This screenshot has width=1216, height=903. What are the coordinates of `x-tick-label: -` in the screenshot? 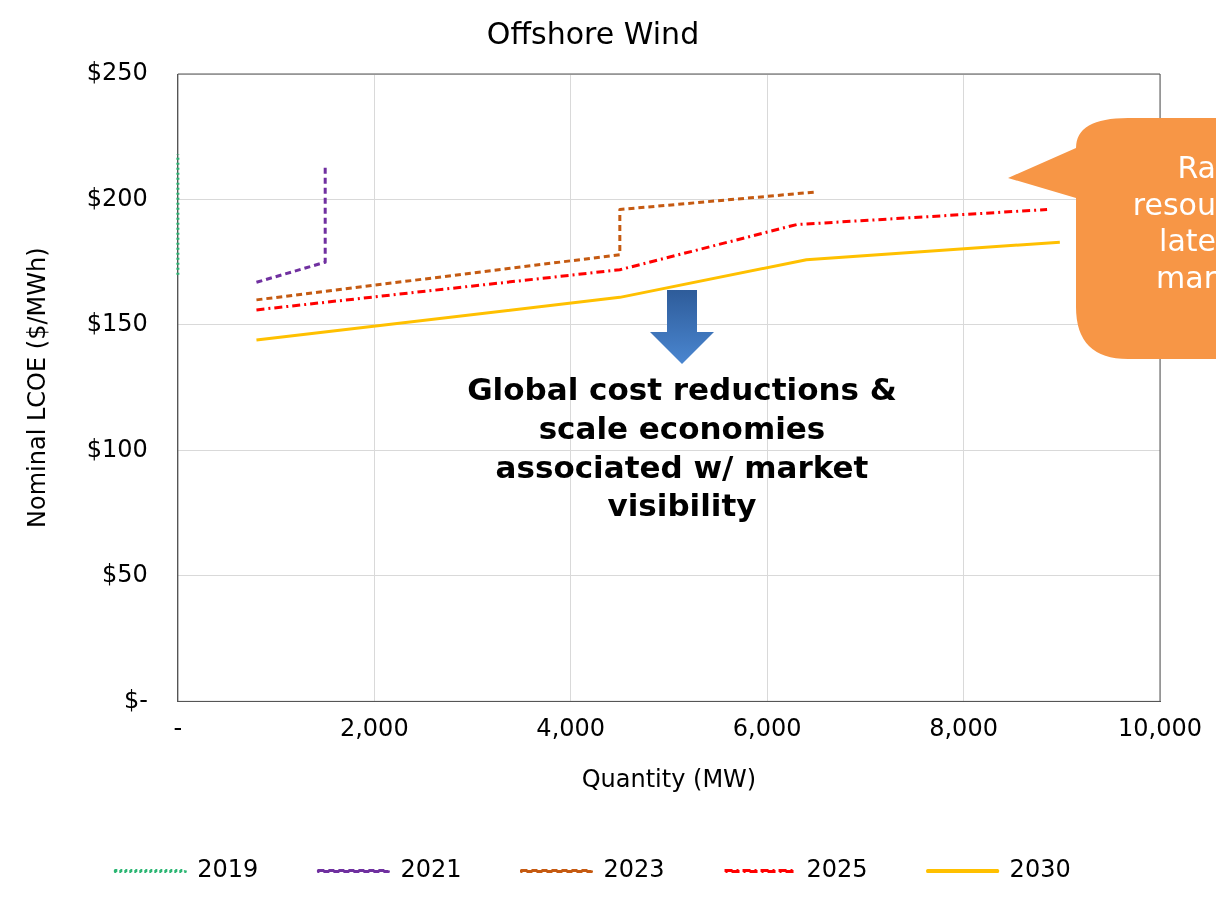 It's located at (178, 728).